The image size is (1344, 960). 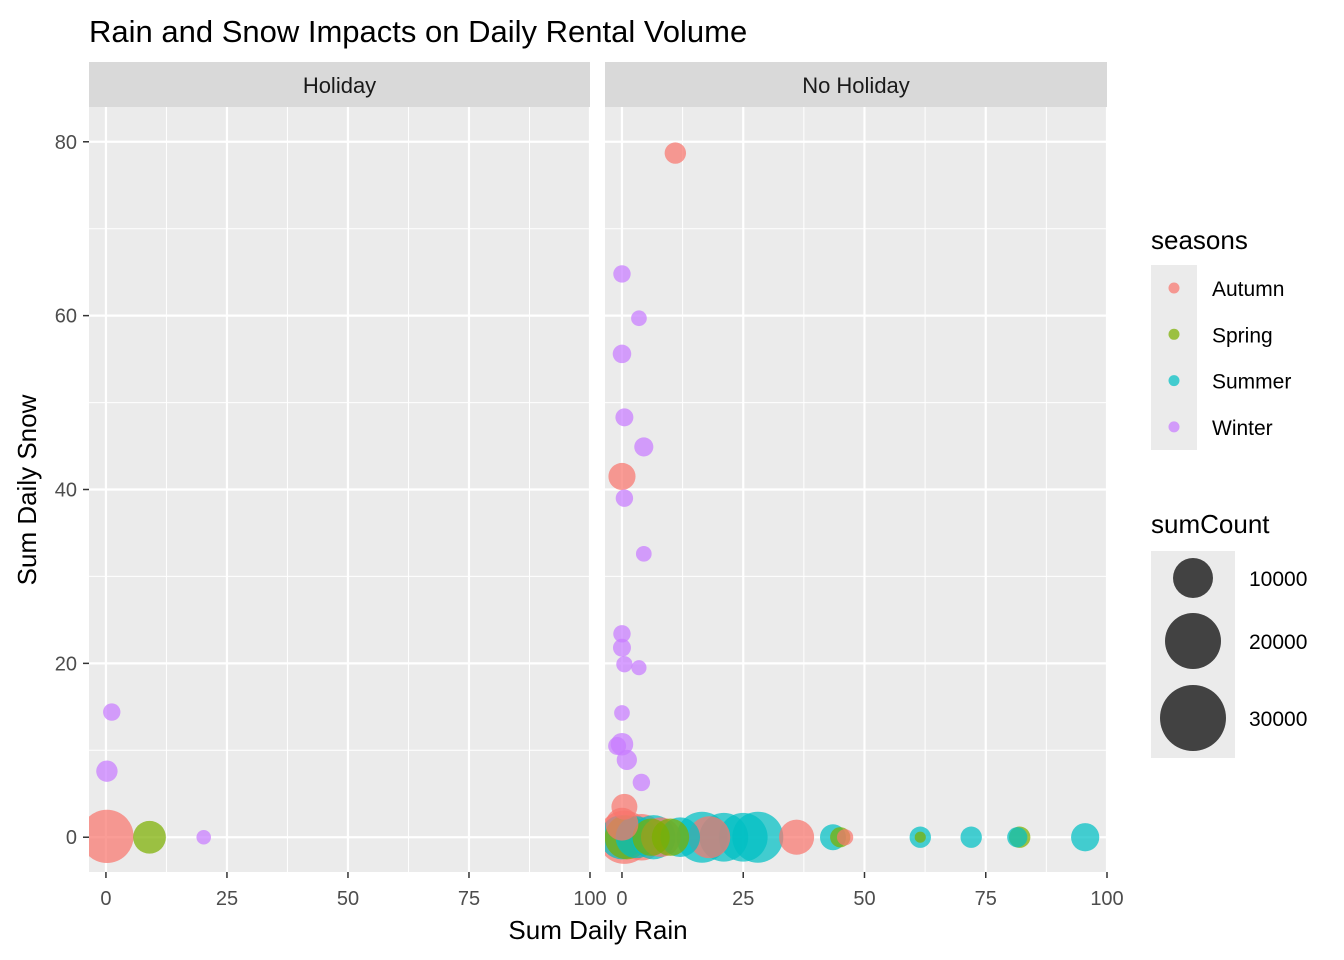 I want to click on legend-label-autumn: Autumn, so click(x=1248, y=289).